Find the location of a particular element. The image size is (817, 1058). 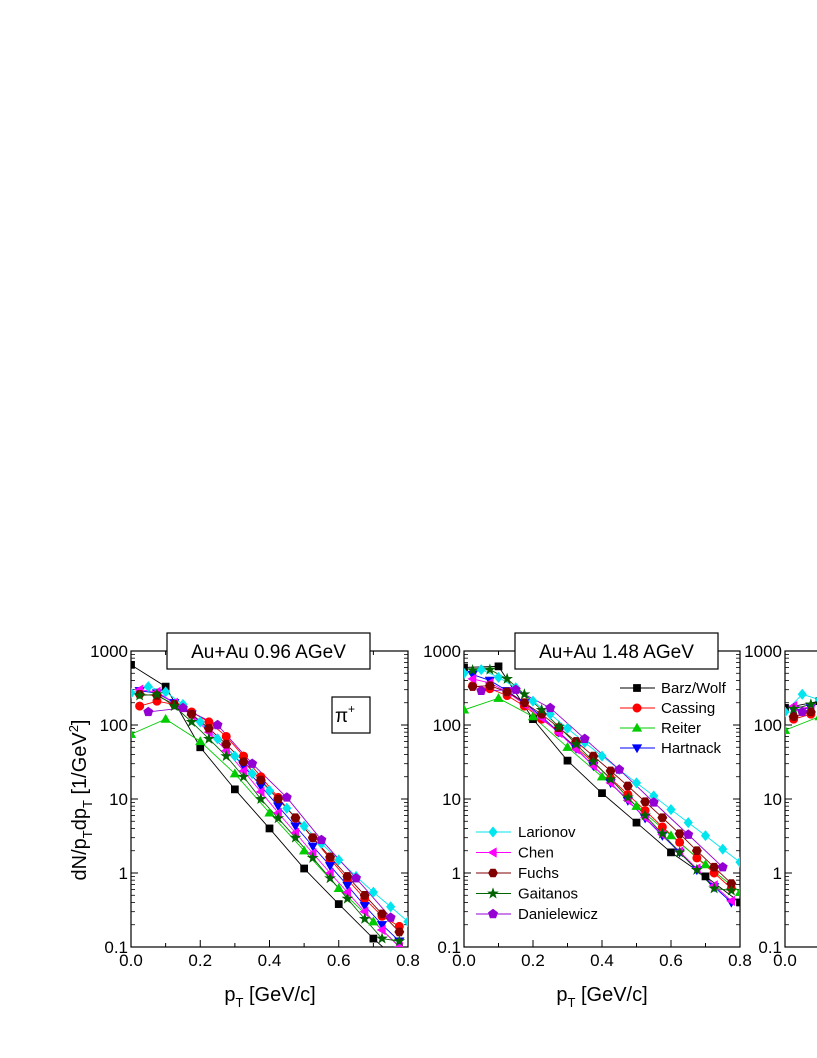

y-tick-label: 100 is located at coordinates (768, 725).